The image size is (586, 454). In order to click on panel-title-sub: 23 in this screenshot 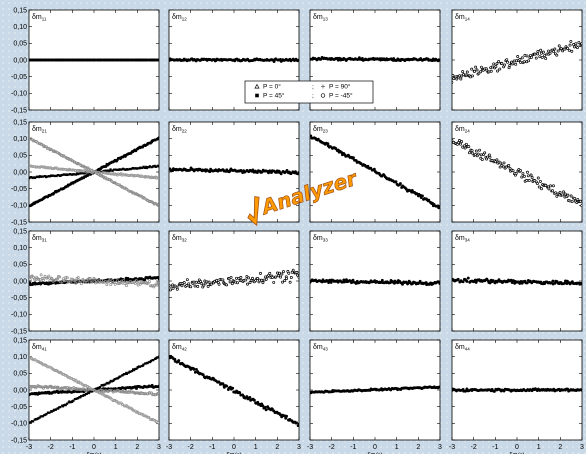, I will do `click(326, 131)`.